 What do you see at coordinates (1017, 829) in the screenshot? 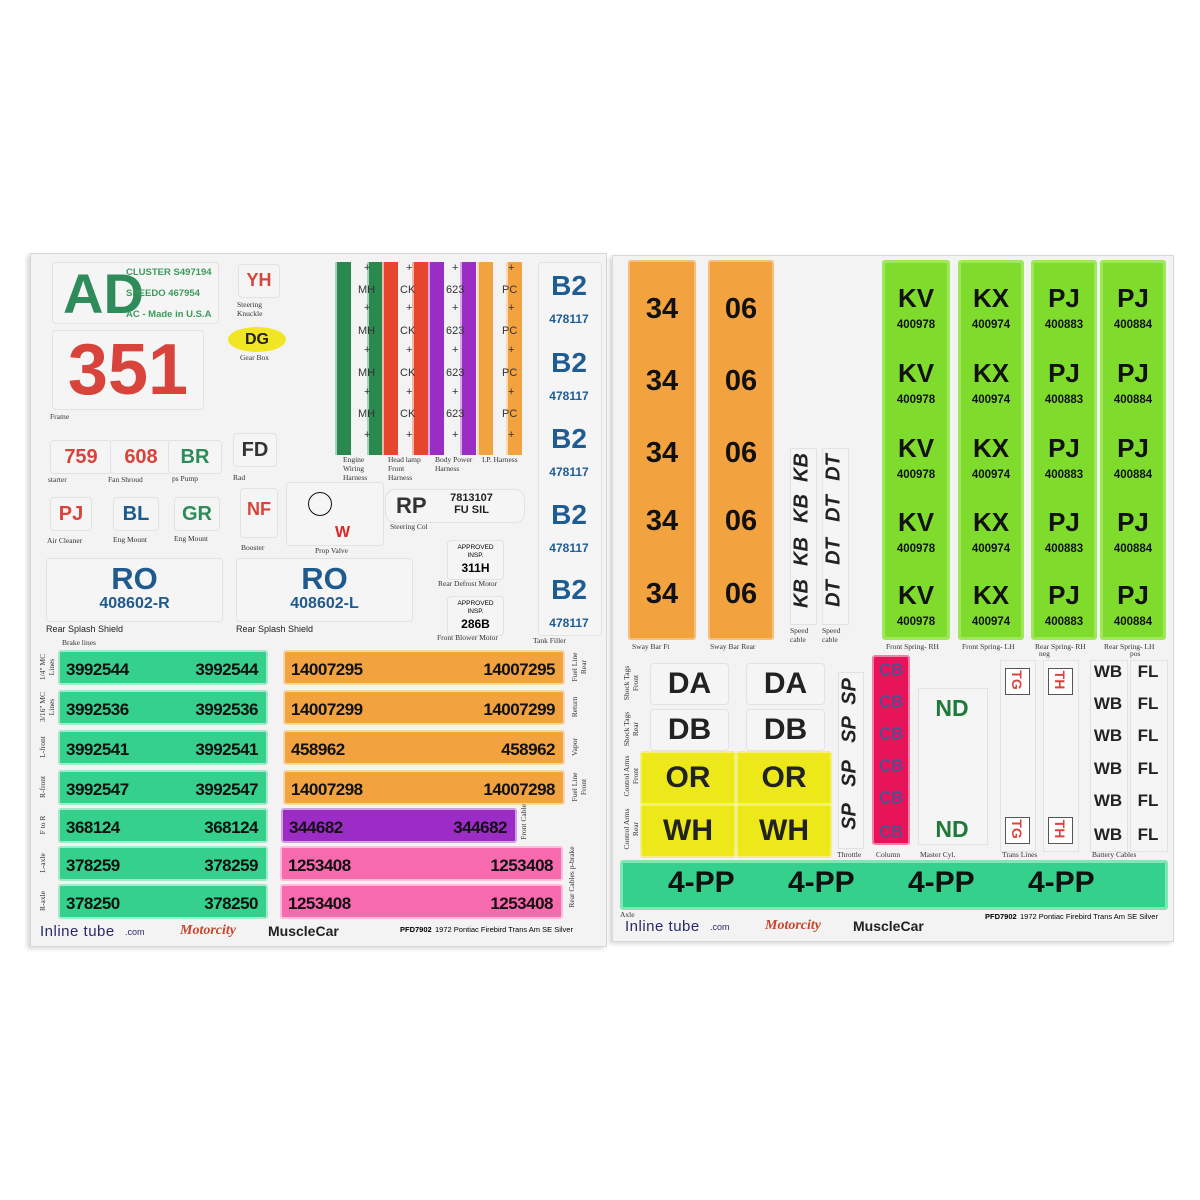
I see `trans-line-code: TG` at bounding box center [1017, 829].